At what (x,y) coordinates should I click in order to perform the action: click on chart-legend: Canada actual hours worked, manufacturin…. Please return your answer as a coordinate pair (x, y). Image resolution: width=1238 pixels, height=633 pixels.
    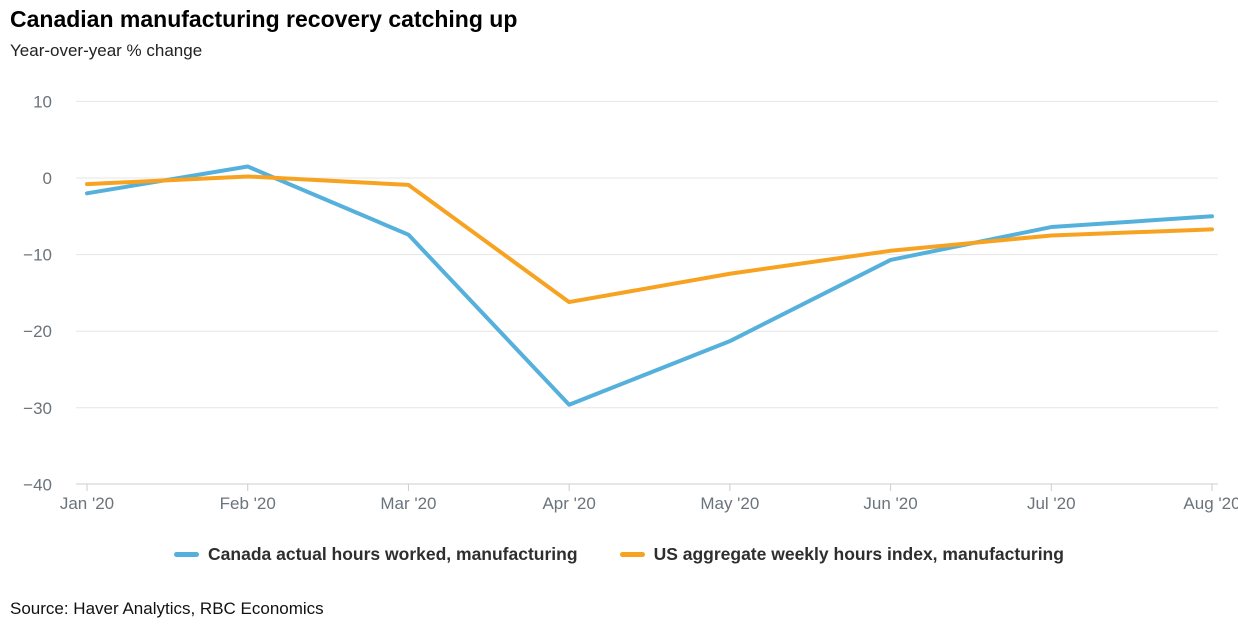
    Looking at the image, I should click on (619, 554).